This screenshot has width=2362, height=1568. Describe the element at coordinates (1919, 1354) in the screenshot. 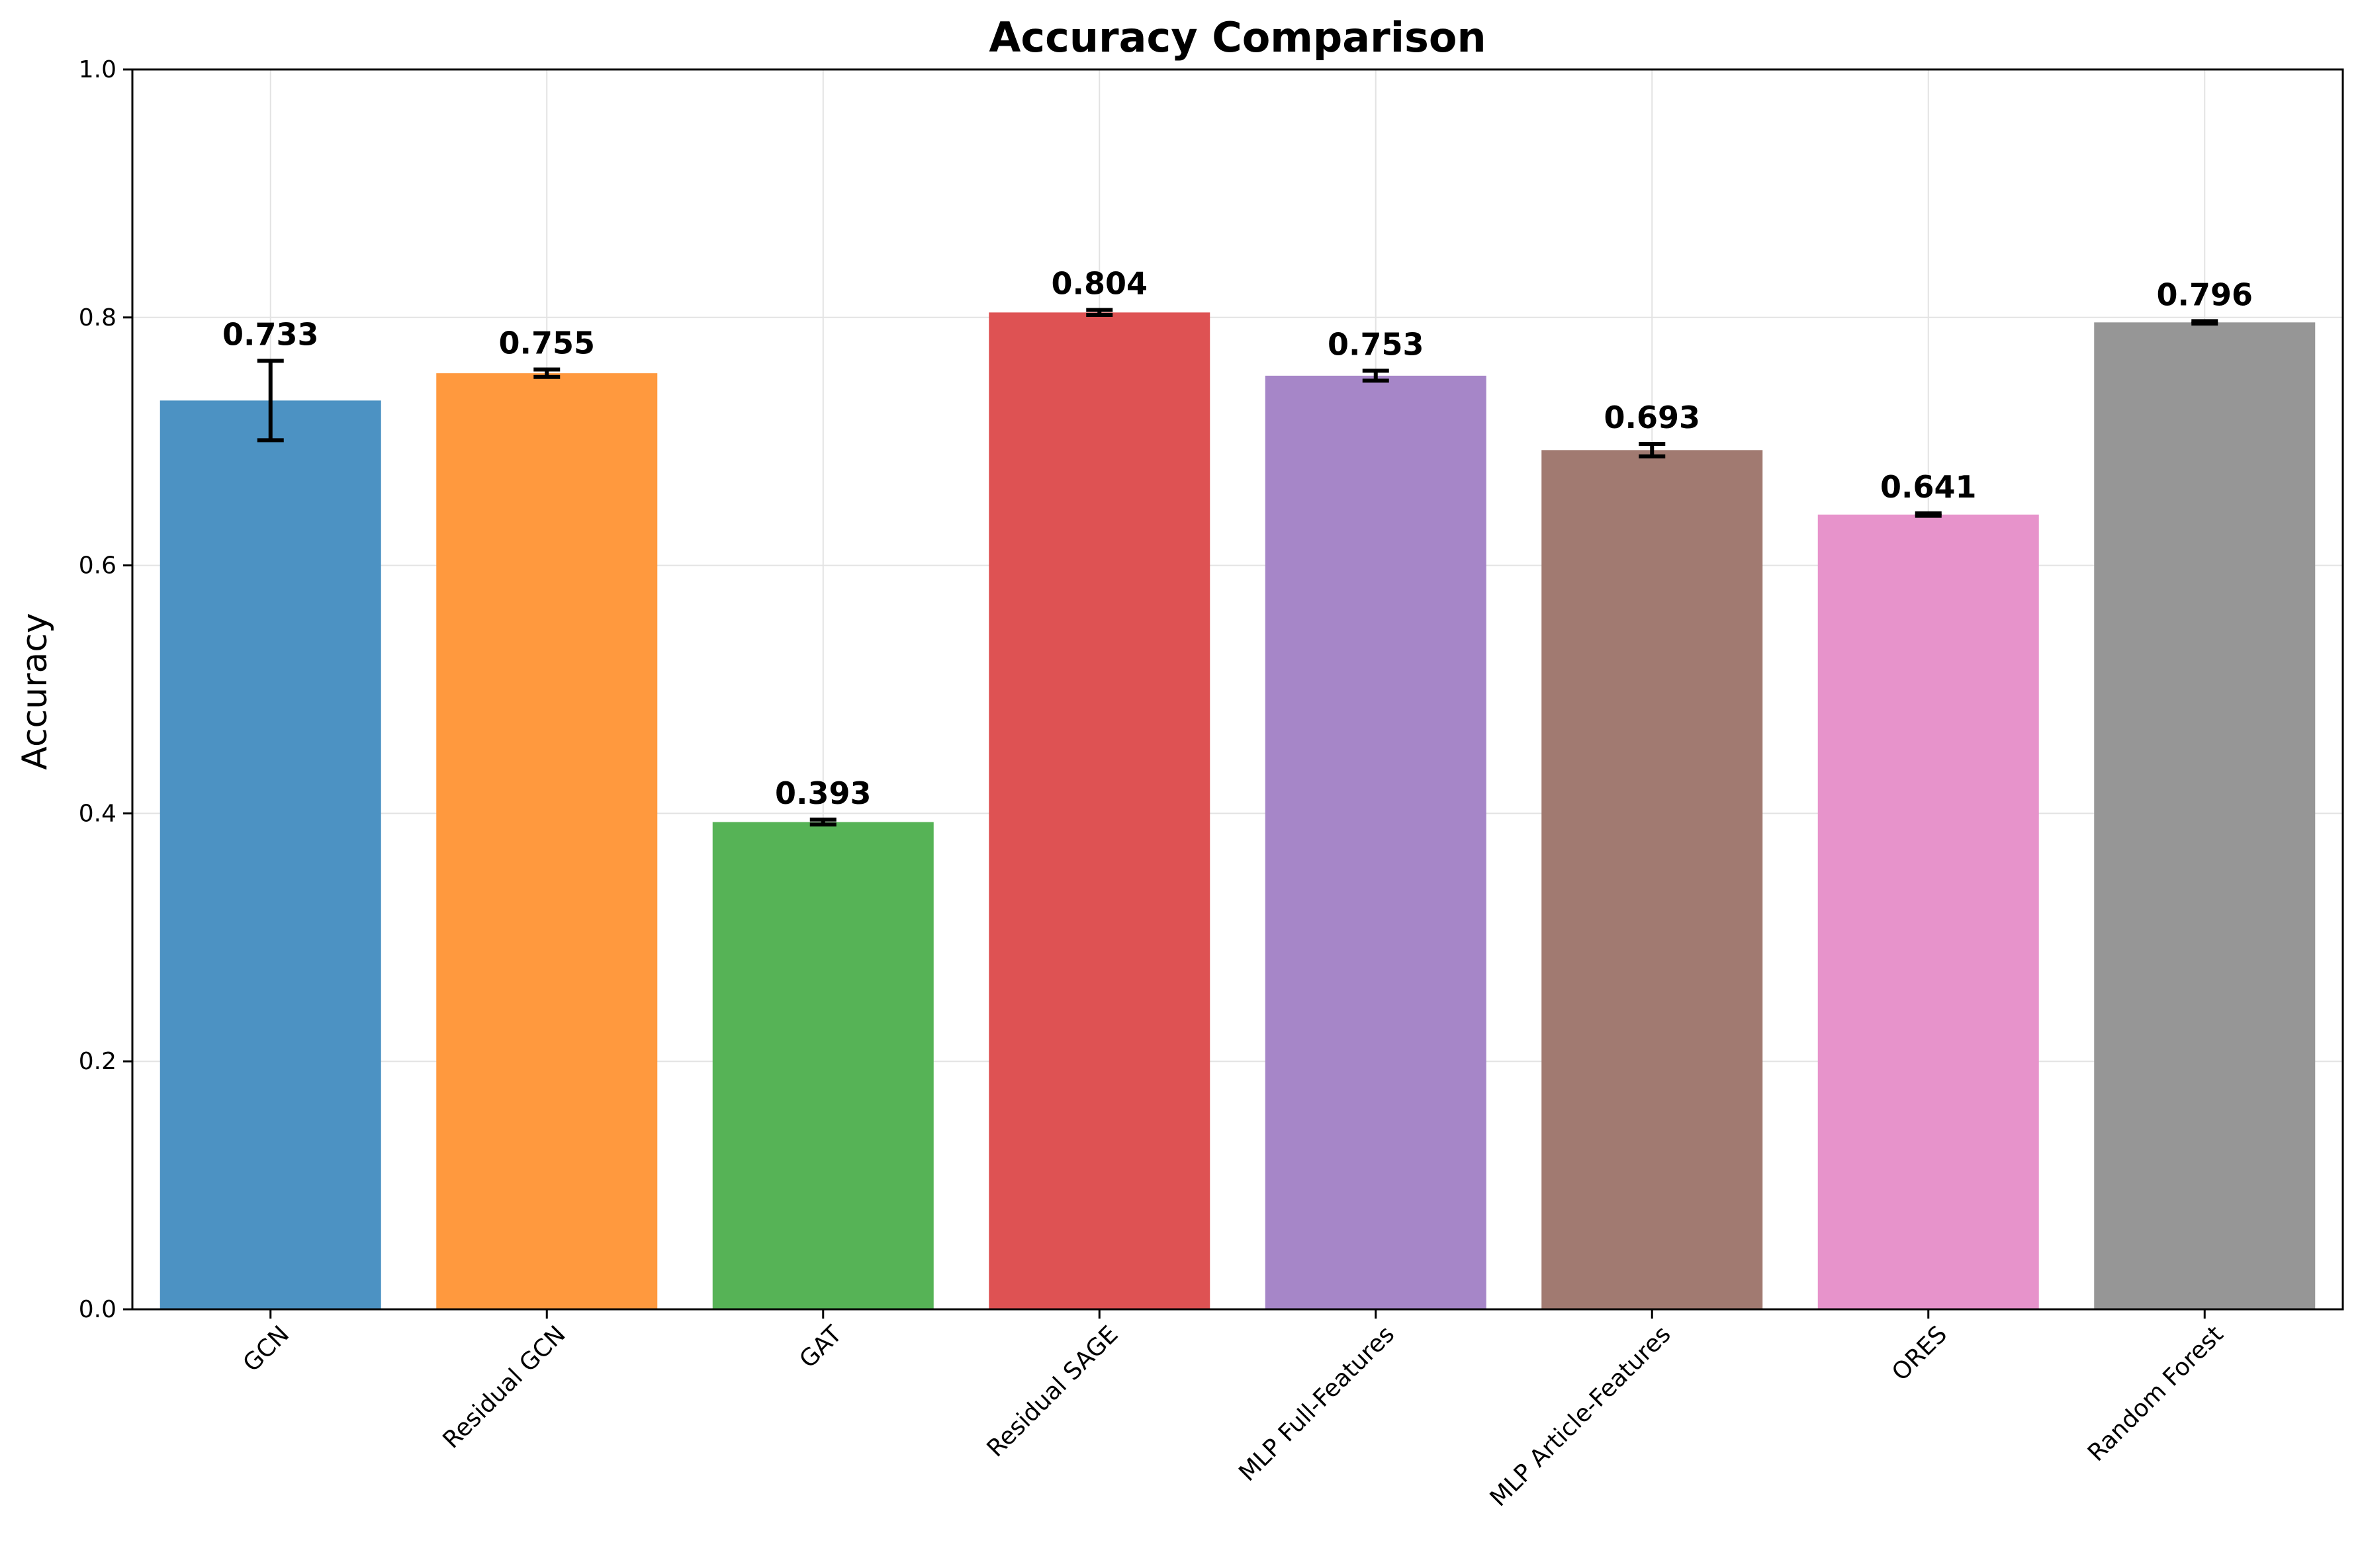

I see `x-tick-label: ORES` at that location.